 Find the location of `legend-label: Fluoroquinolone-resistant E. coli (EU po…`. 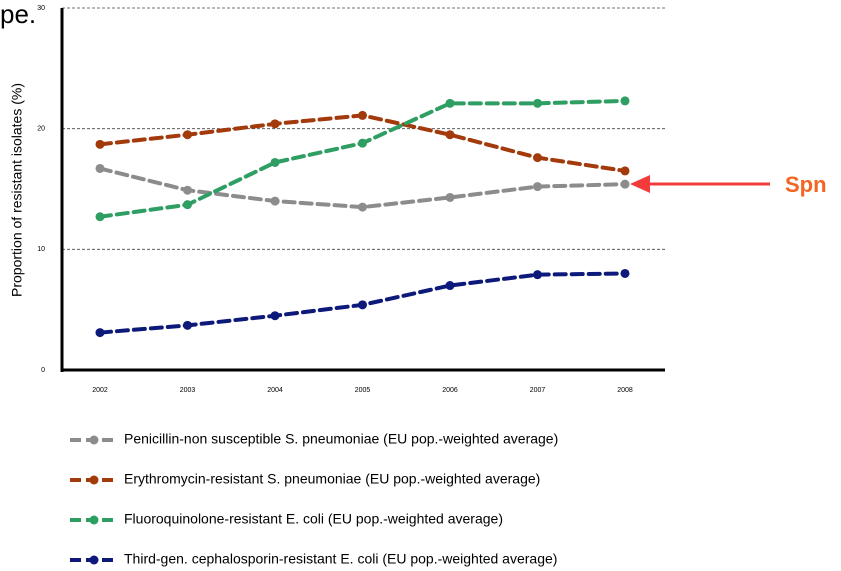

legend-label: Fluoroquinolone-resistant E. coli (EU po… is located at coordinates (313, 519).